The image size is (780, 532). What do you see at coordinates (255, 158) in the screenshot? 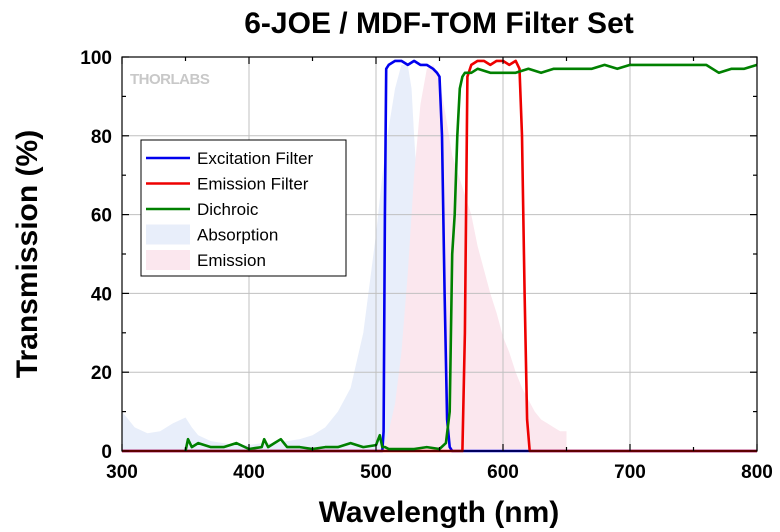
I see `legend-label-excitation-filter: Excitation Filter` at bounding box center [255, 158].